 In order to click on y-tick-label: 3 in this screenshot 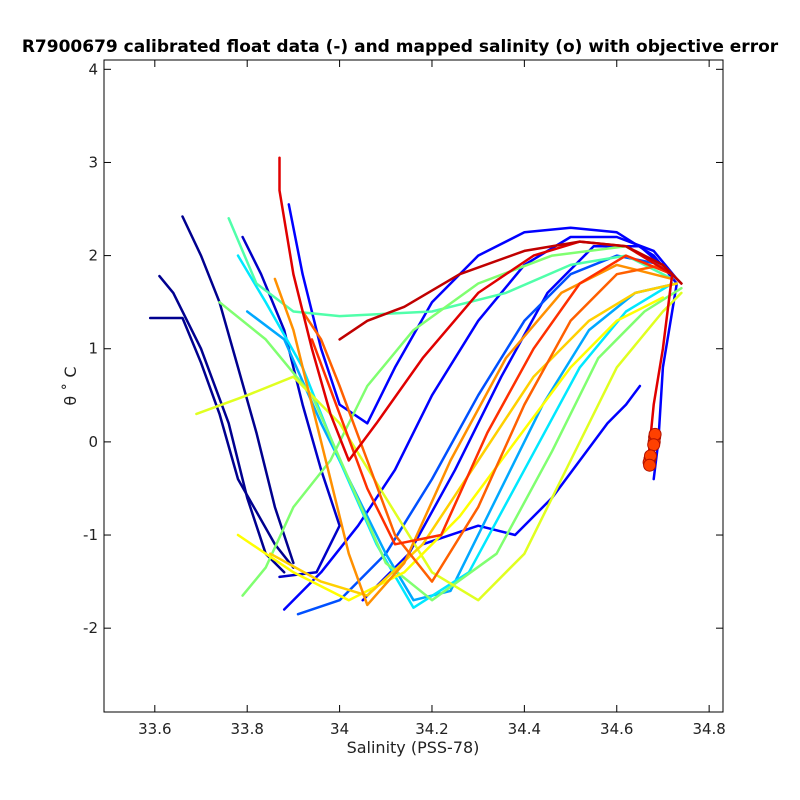, I will do `click(93, 162)`.